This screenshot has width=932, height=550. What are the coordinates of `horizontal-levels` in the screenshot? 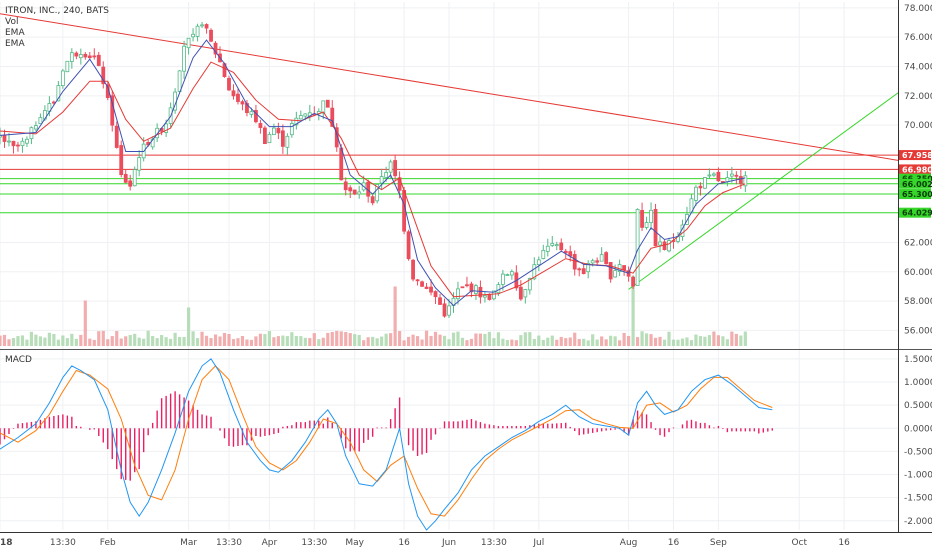 It's located at (449, 184).